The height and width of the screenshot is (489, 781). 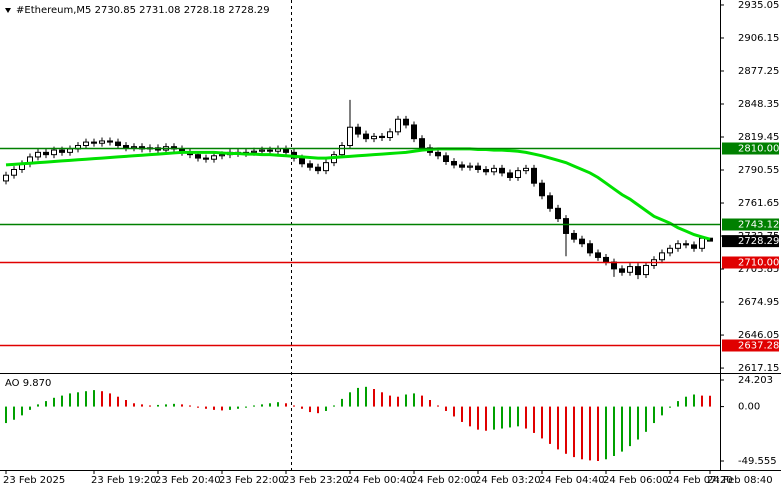 I want to click on collapse-icon, so click(x=8, y=10).